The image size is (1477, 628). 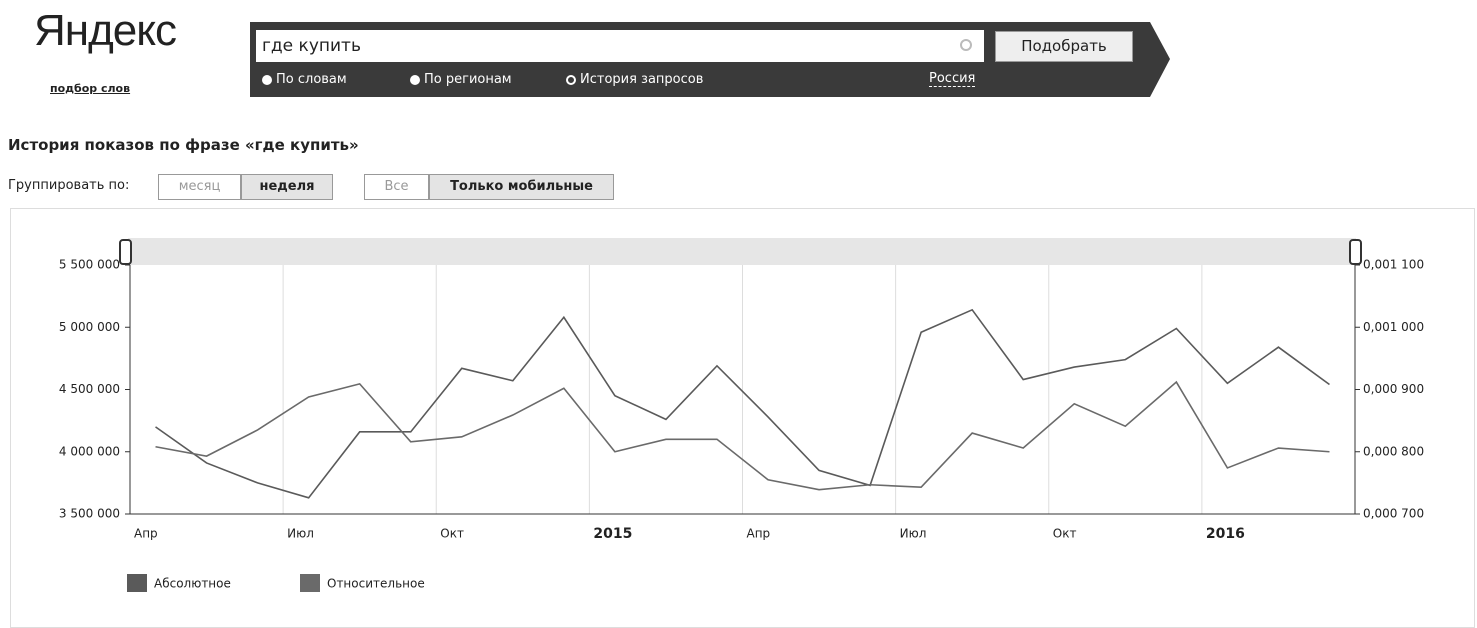 What do you see at coordinates (89, 451) in the screenshot?
I see `y-tick-label: 4 000 000` at bounding box center [89, 451].